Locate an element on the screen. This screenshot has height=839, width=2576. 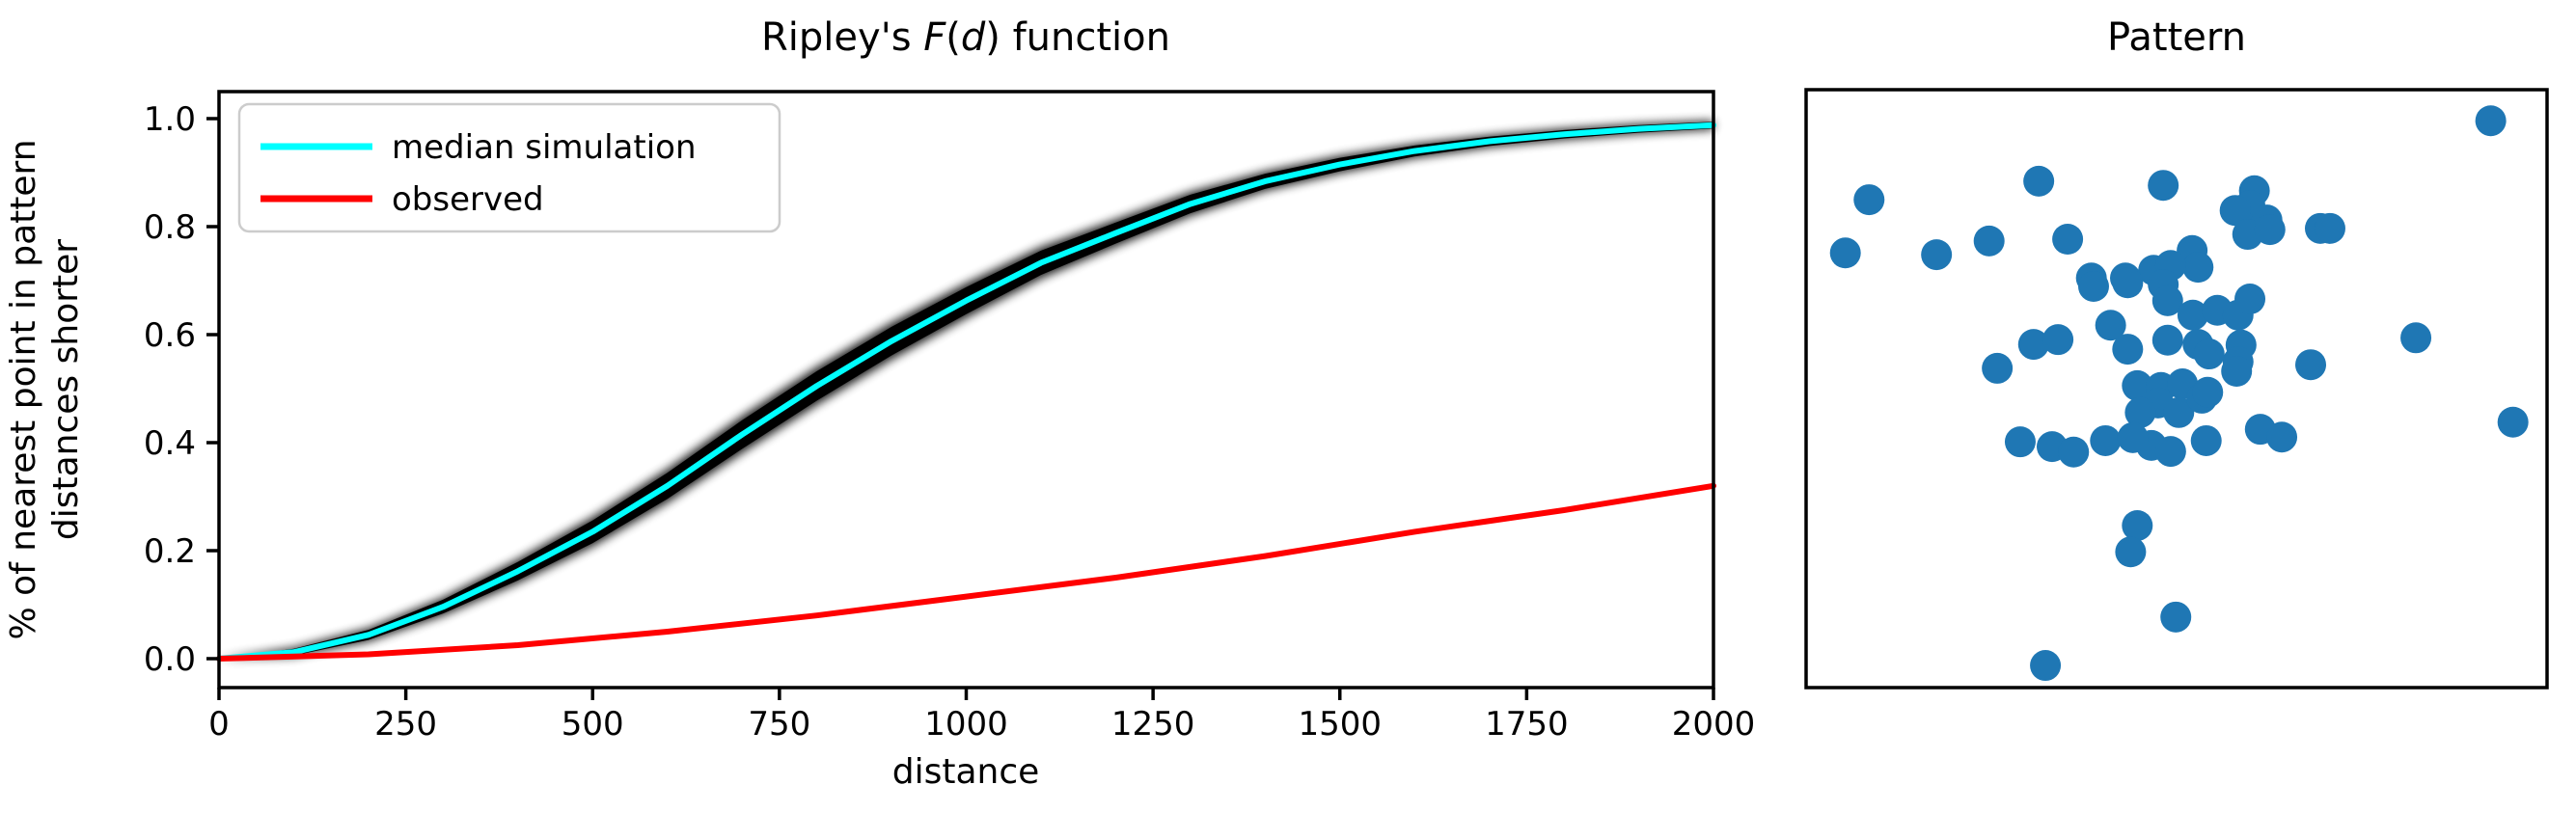
x-tick-label: 1250 is located at coordinates (1153, 725).